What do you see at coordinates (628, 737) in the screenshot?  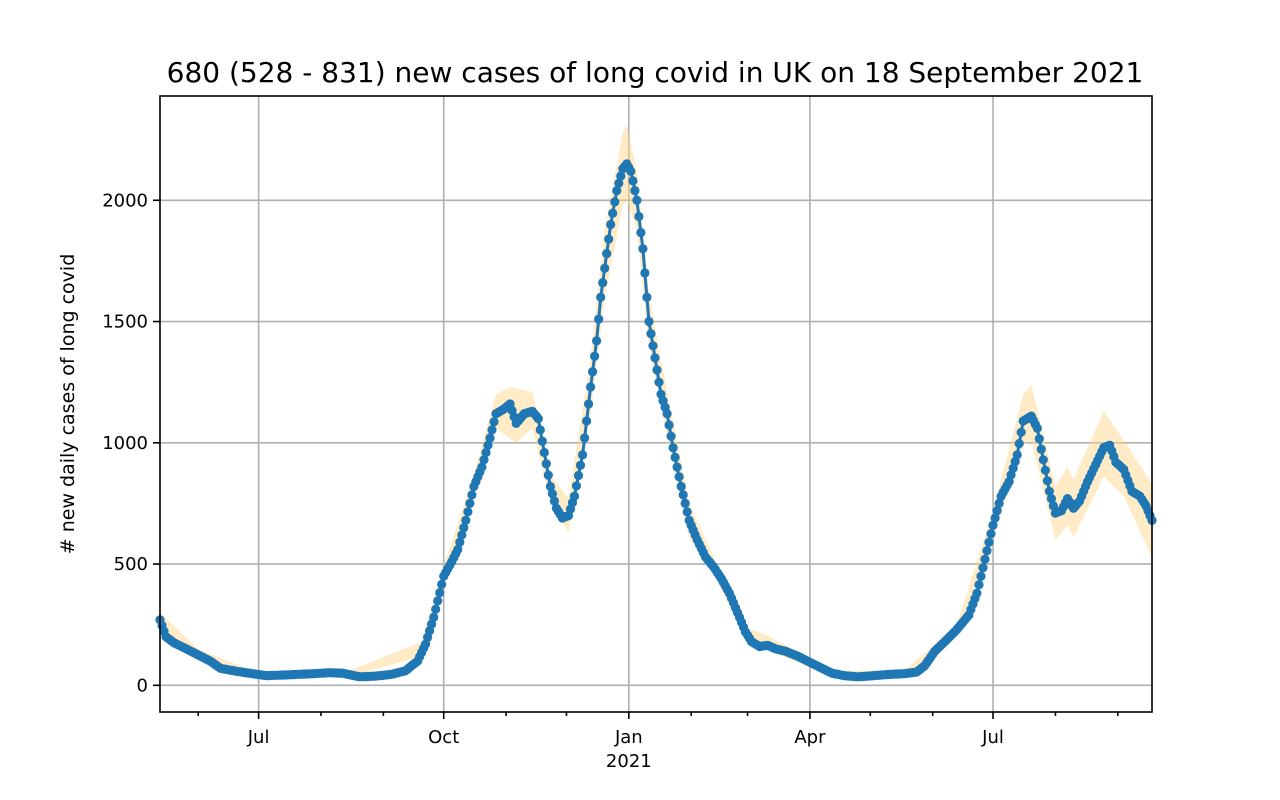 I see `x-tick-label: Jan` at bounding box center [628, 737].